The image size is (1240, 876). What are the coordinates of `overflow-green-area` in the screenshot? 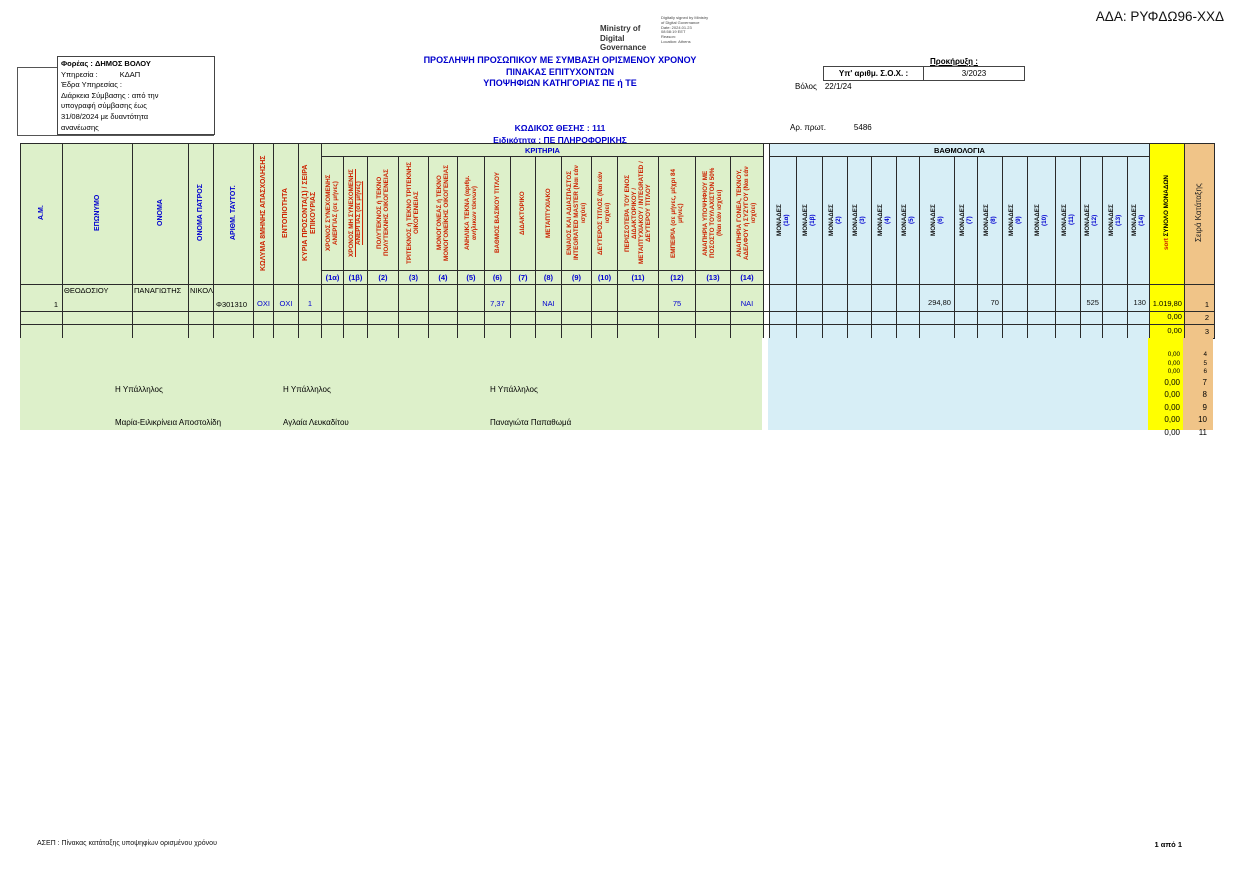 It's located at (391, 384).